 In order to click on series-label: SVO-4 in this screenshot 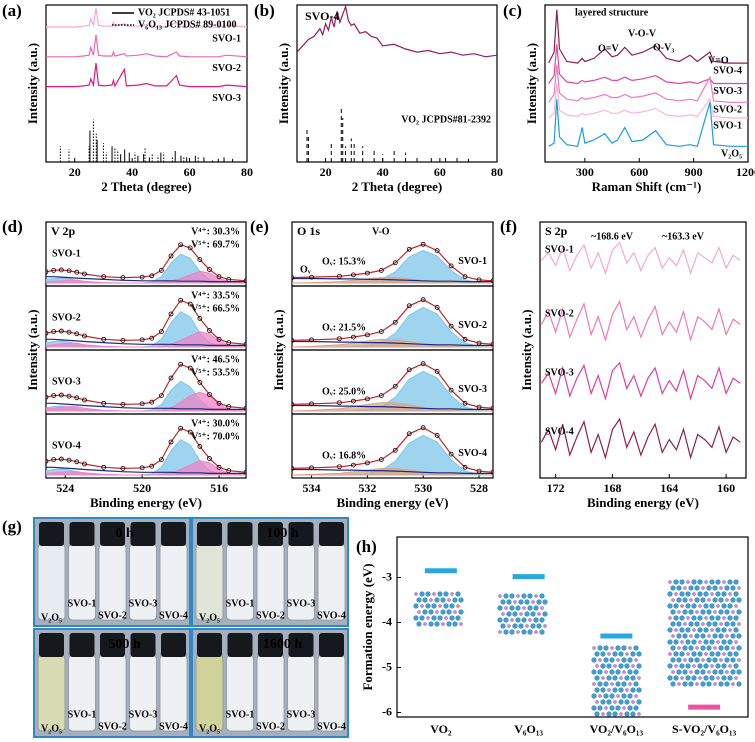, I will do `click(727, 70)`.